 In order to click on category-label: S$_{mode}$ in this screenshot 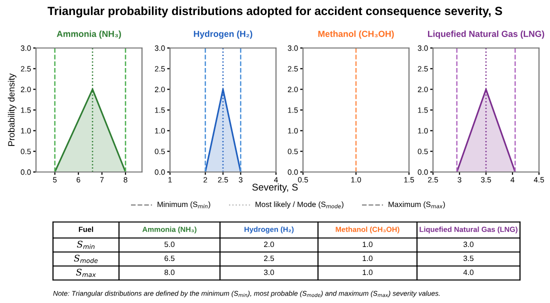, I will do `click(86, 258)`.